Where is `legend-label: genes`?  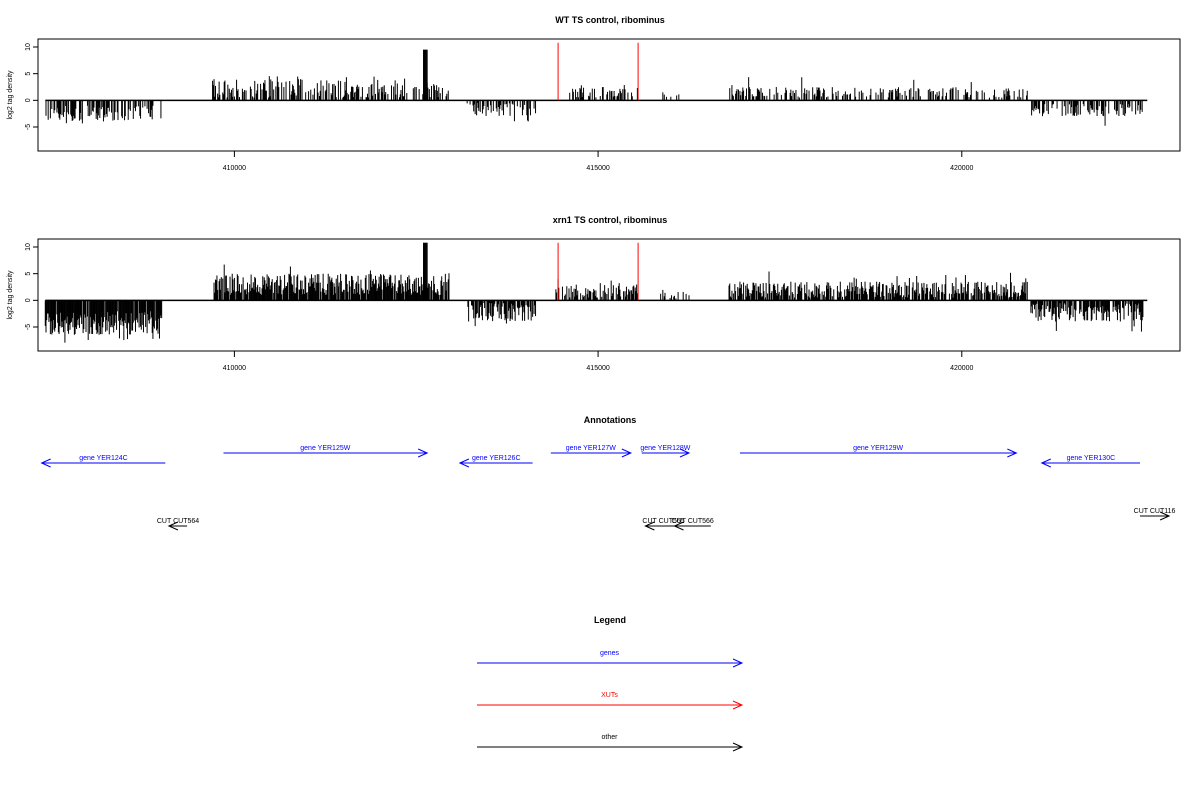 legend-label: genes is located at coordinates (610, 653).